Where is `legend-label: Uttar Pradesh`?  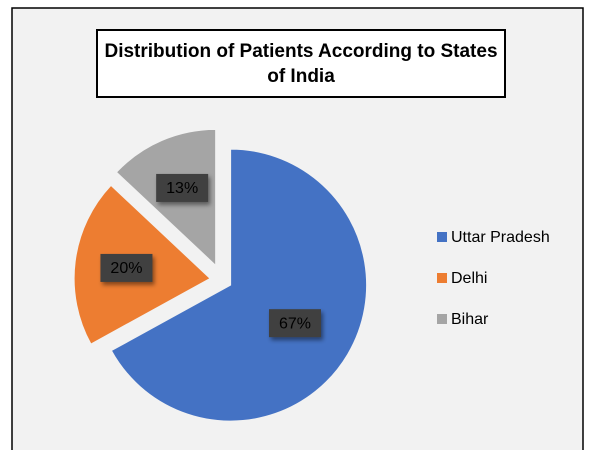 legend-label: Uttar Pradesh is located at coordinates (500, 237).